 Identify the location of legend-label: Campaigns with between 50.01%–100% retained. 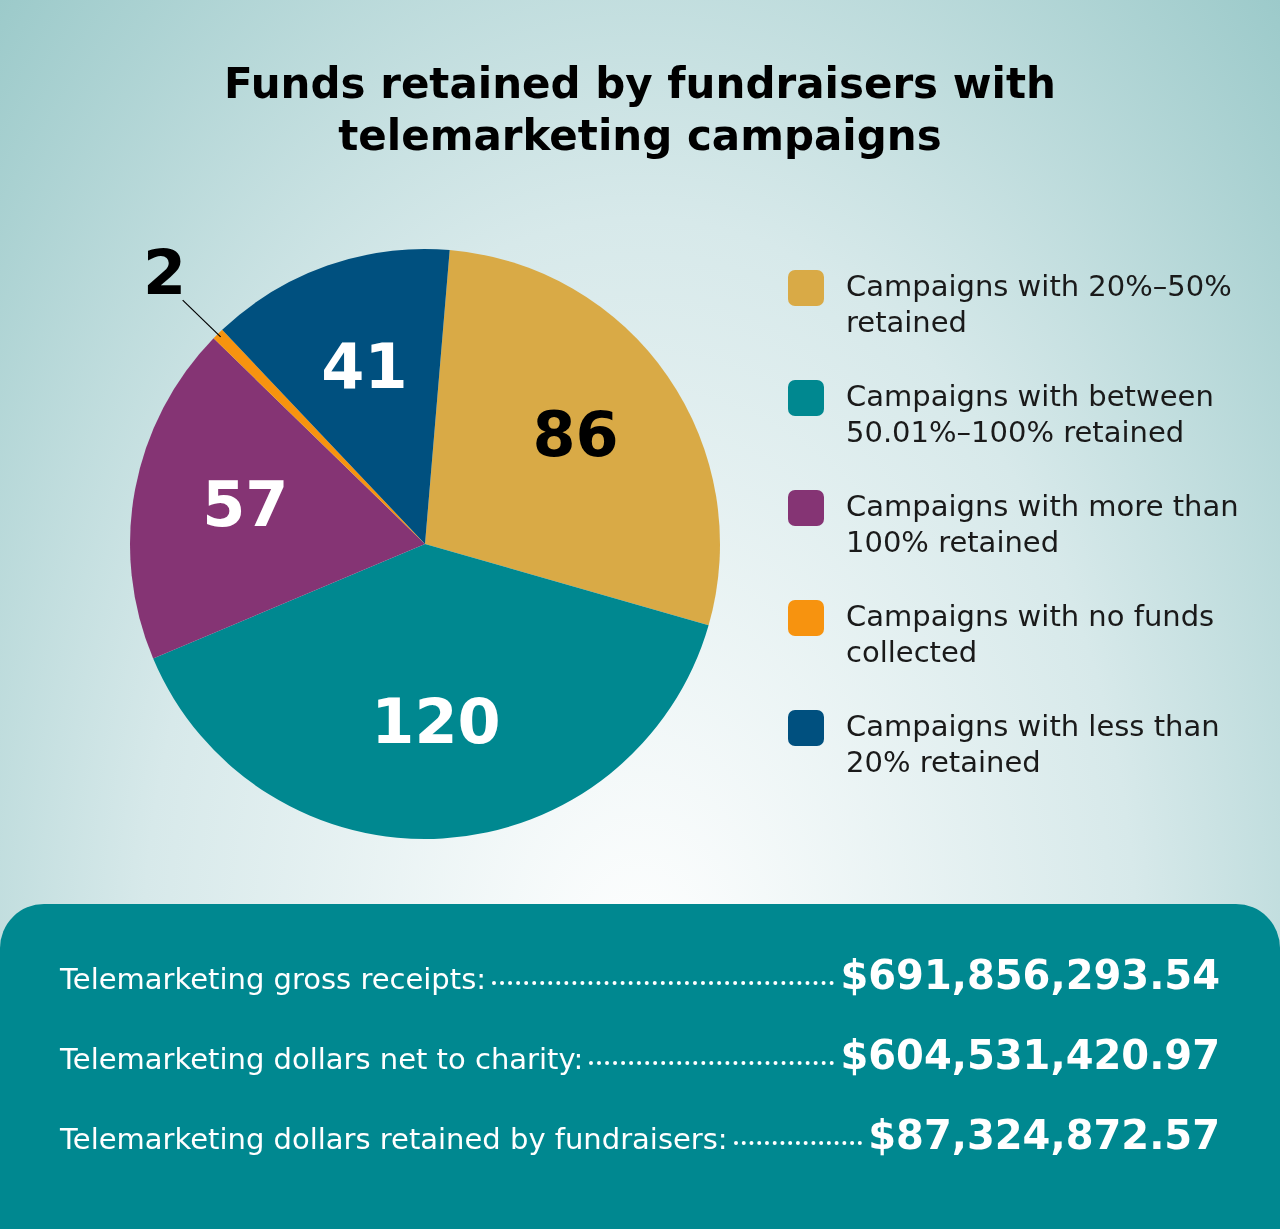
(1030, 414).